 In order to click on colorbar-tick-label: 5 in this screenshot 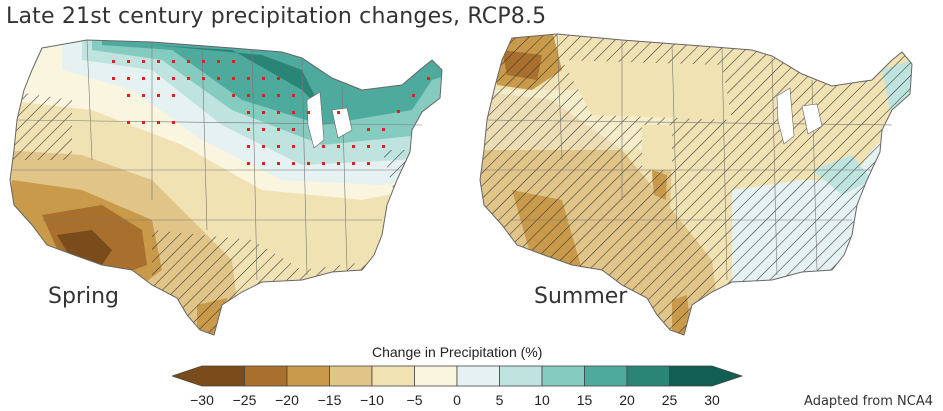, I will do `click(499, 400)`.